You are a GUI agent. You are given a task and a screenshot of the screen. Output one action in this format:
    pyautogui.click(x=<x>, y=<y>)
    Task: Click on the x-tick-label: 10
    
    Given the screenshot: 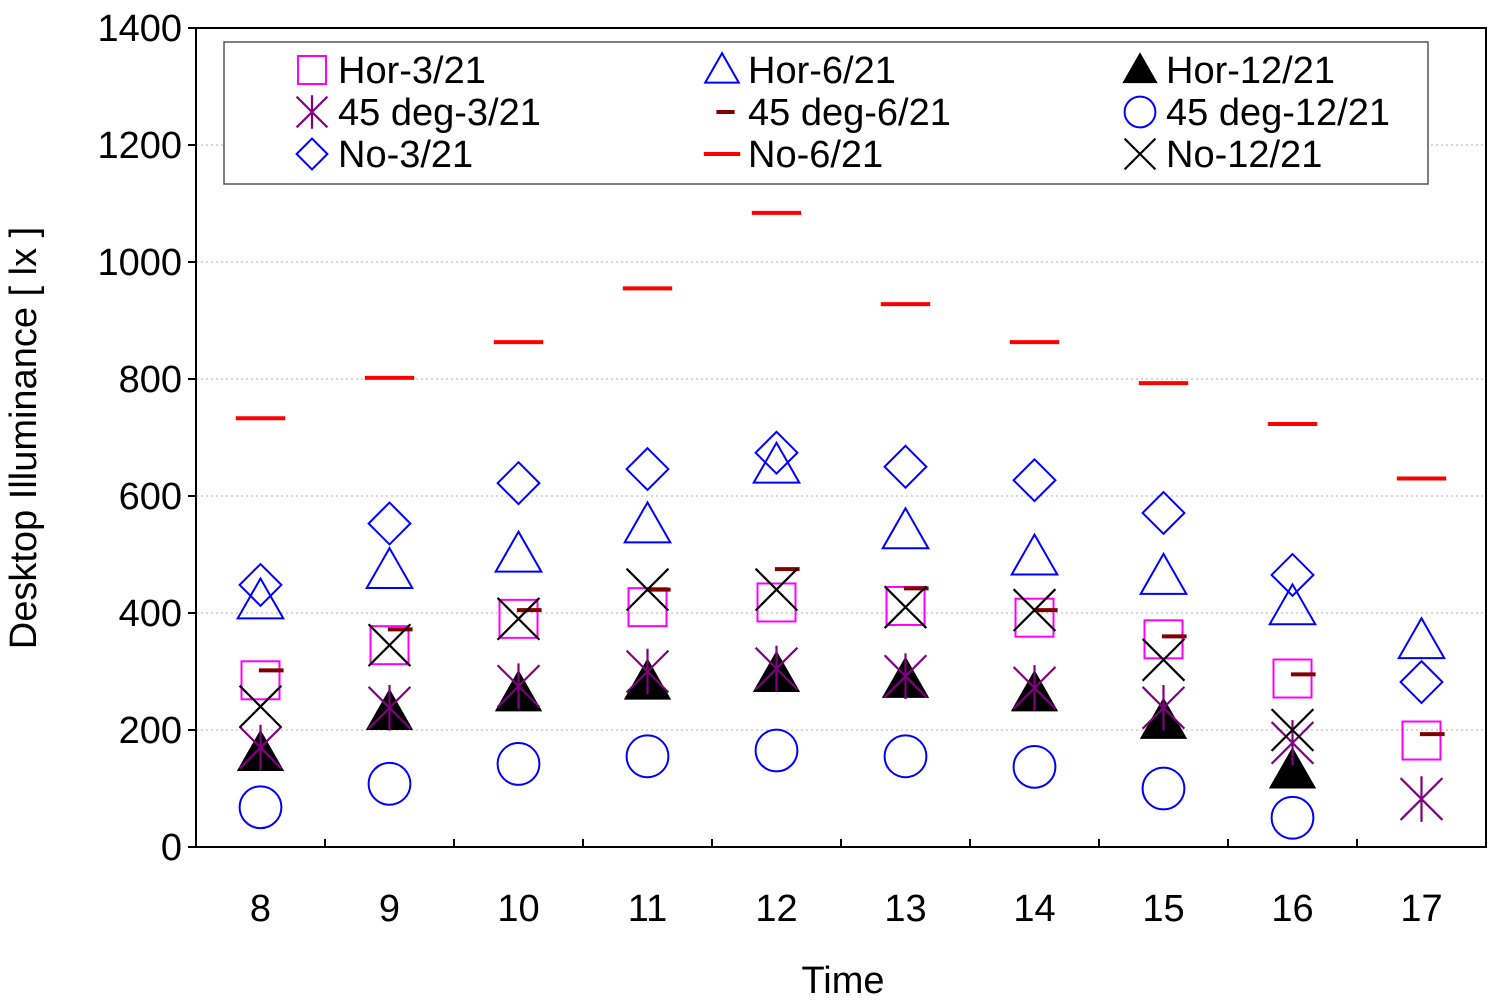 What is the action you would take?
    pyautogui.click(x=518, y=909)
    